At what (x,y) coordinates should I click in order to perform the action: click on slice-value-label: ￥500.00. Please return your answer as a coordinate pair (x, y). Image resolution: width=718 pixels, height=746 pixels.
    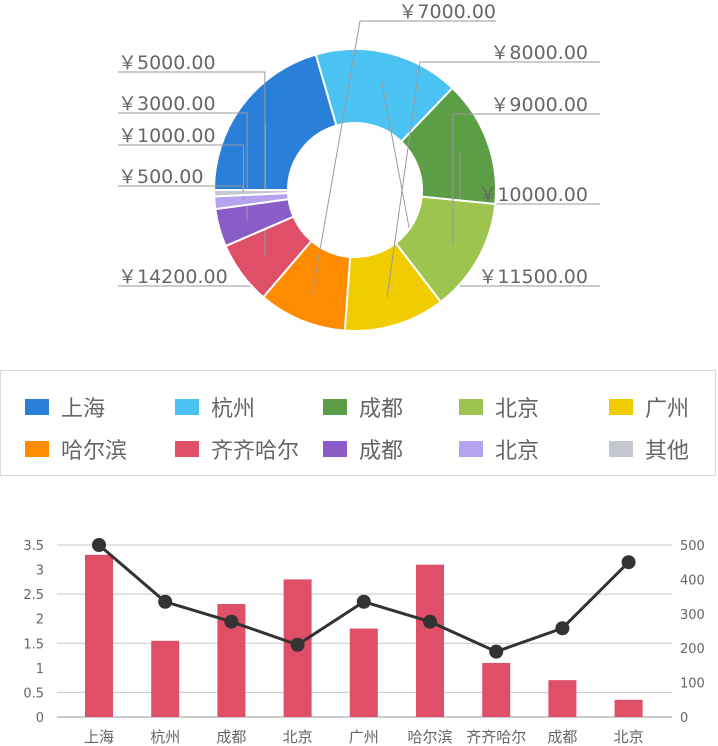
    Looking at the image, I should click on (160, 177).